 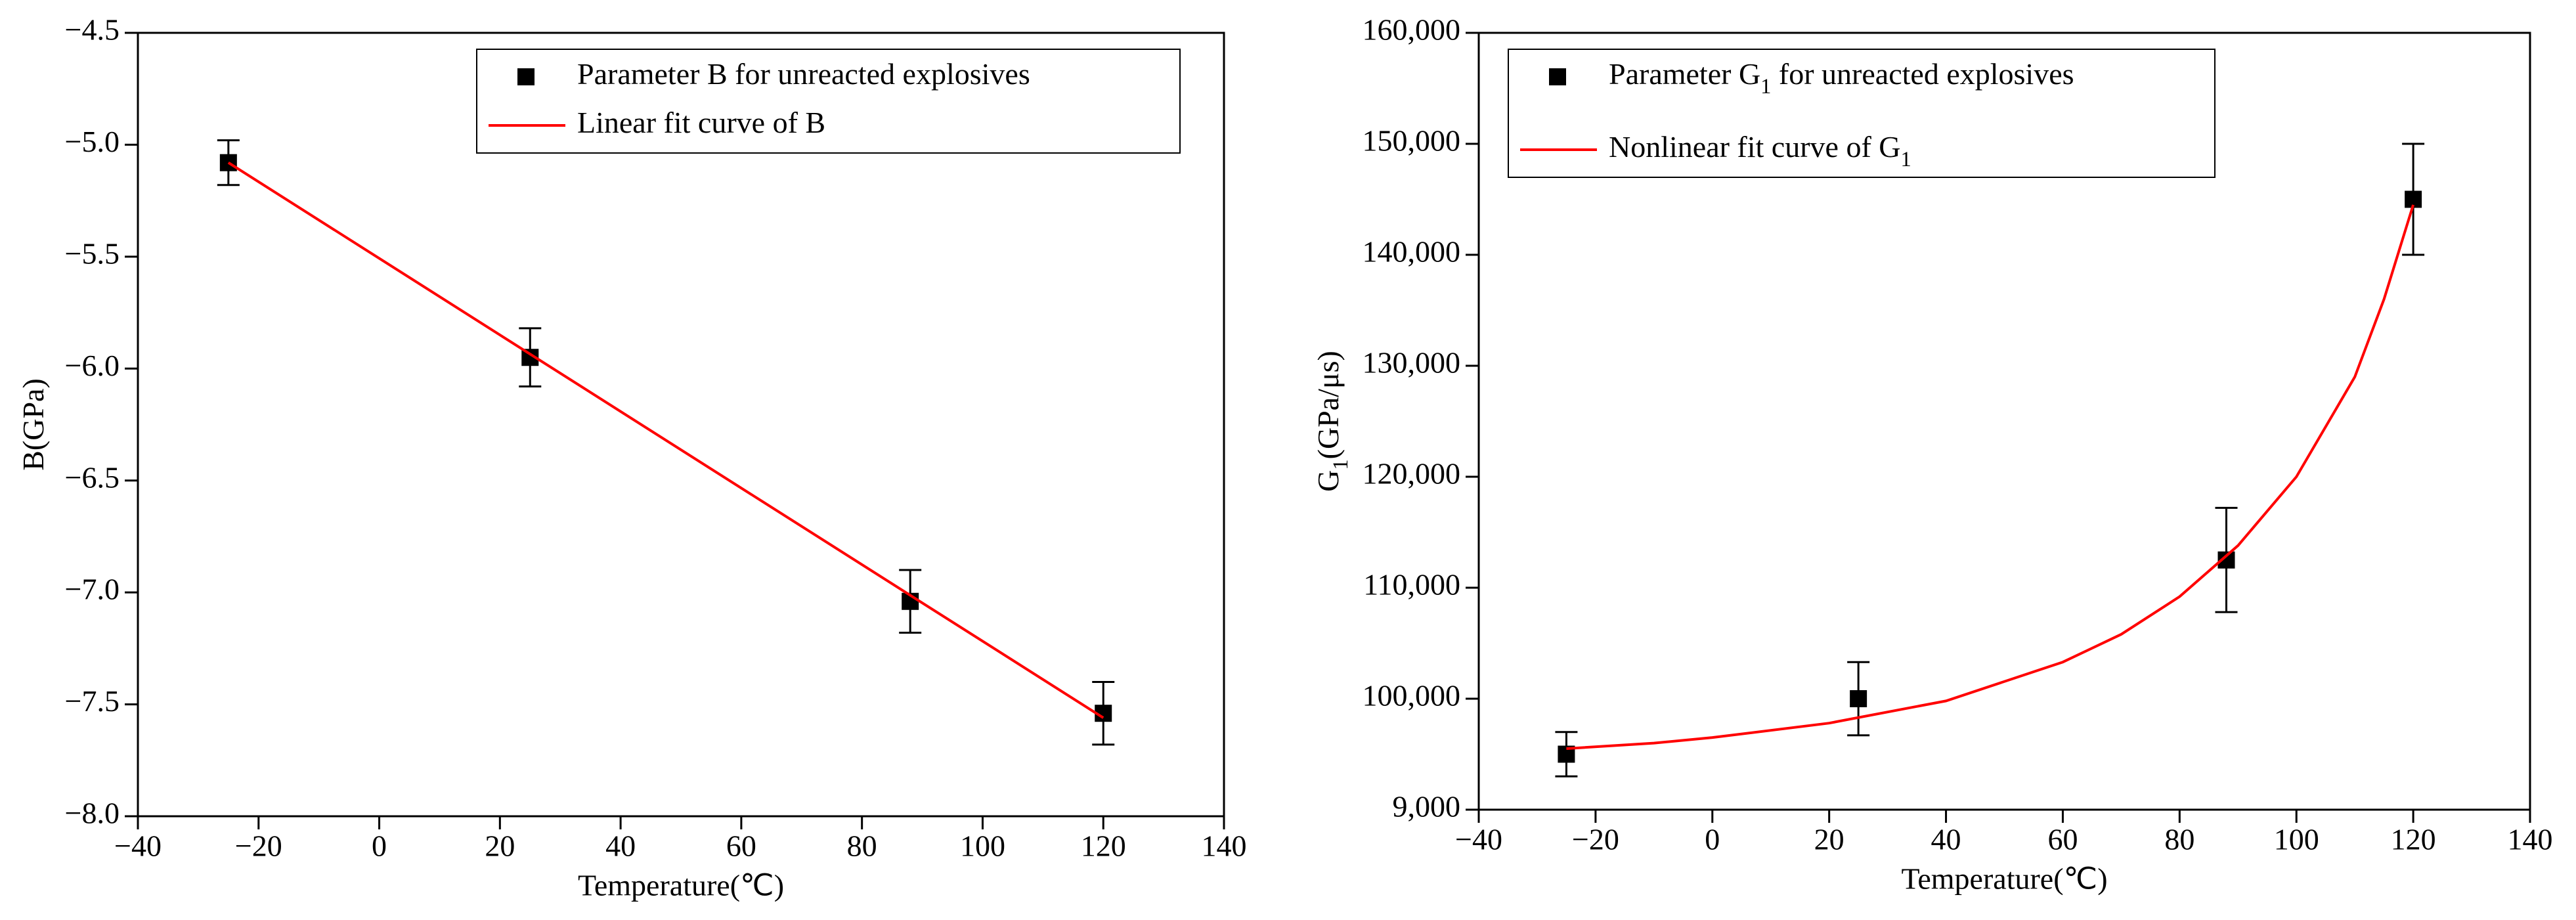 What do you see at coordinates (1427, 806) in the screenshot?
I see `y-tick-label: 9,000` at bounding box center [1427, 806].